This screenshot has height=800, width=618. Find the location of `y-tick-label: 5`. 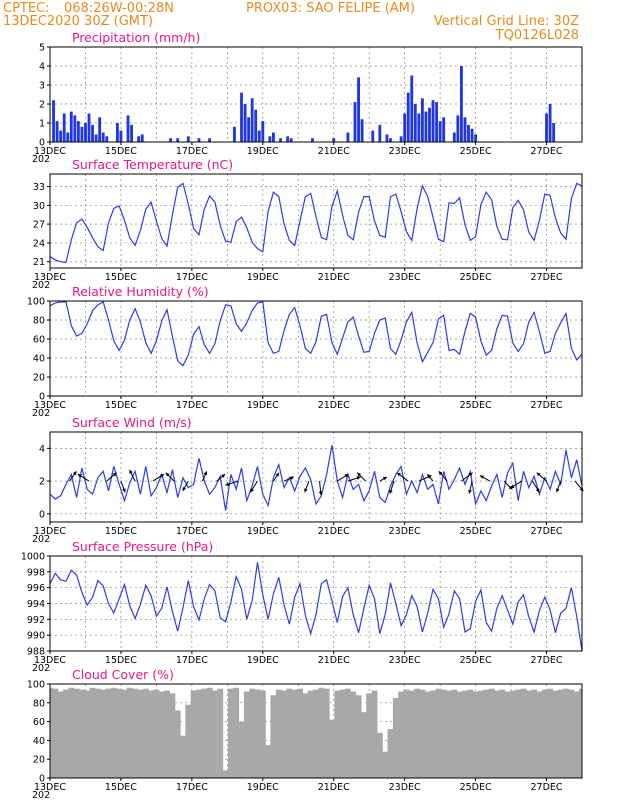

y-tick-label: 5 is located at coordinates (42, 48).